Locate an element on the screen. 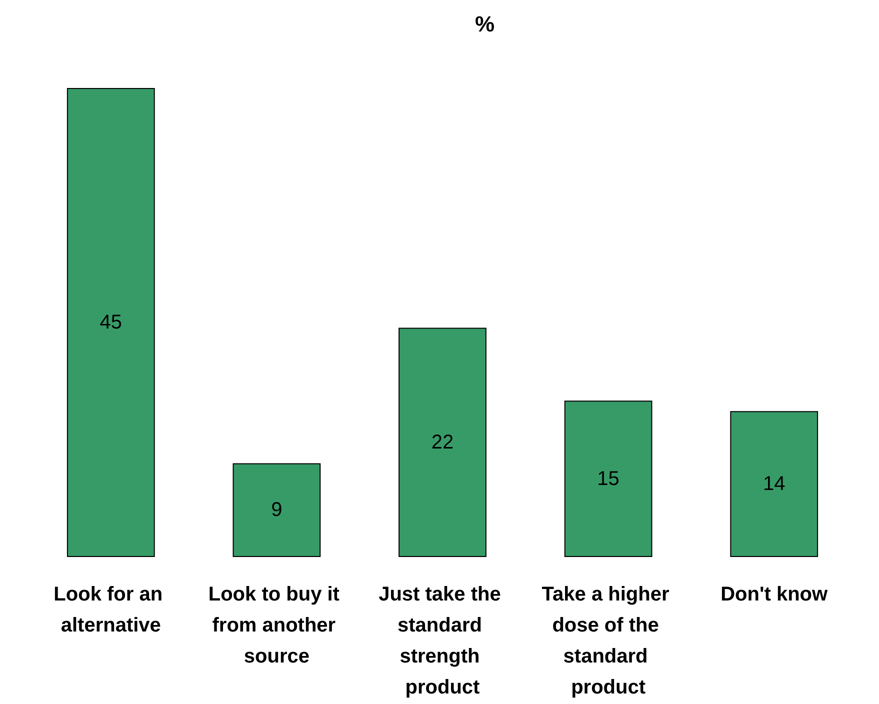 The image size is (879, 704). x-tick-label: Don't know is located at coordinates (774, 595).